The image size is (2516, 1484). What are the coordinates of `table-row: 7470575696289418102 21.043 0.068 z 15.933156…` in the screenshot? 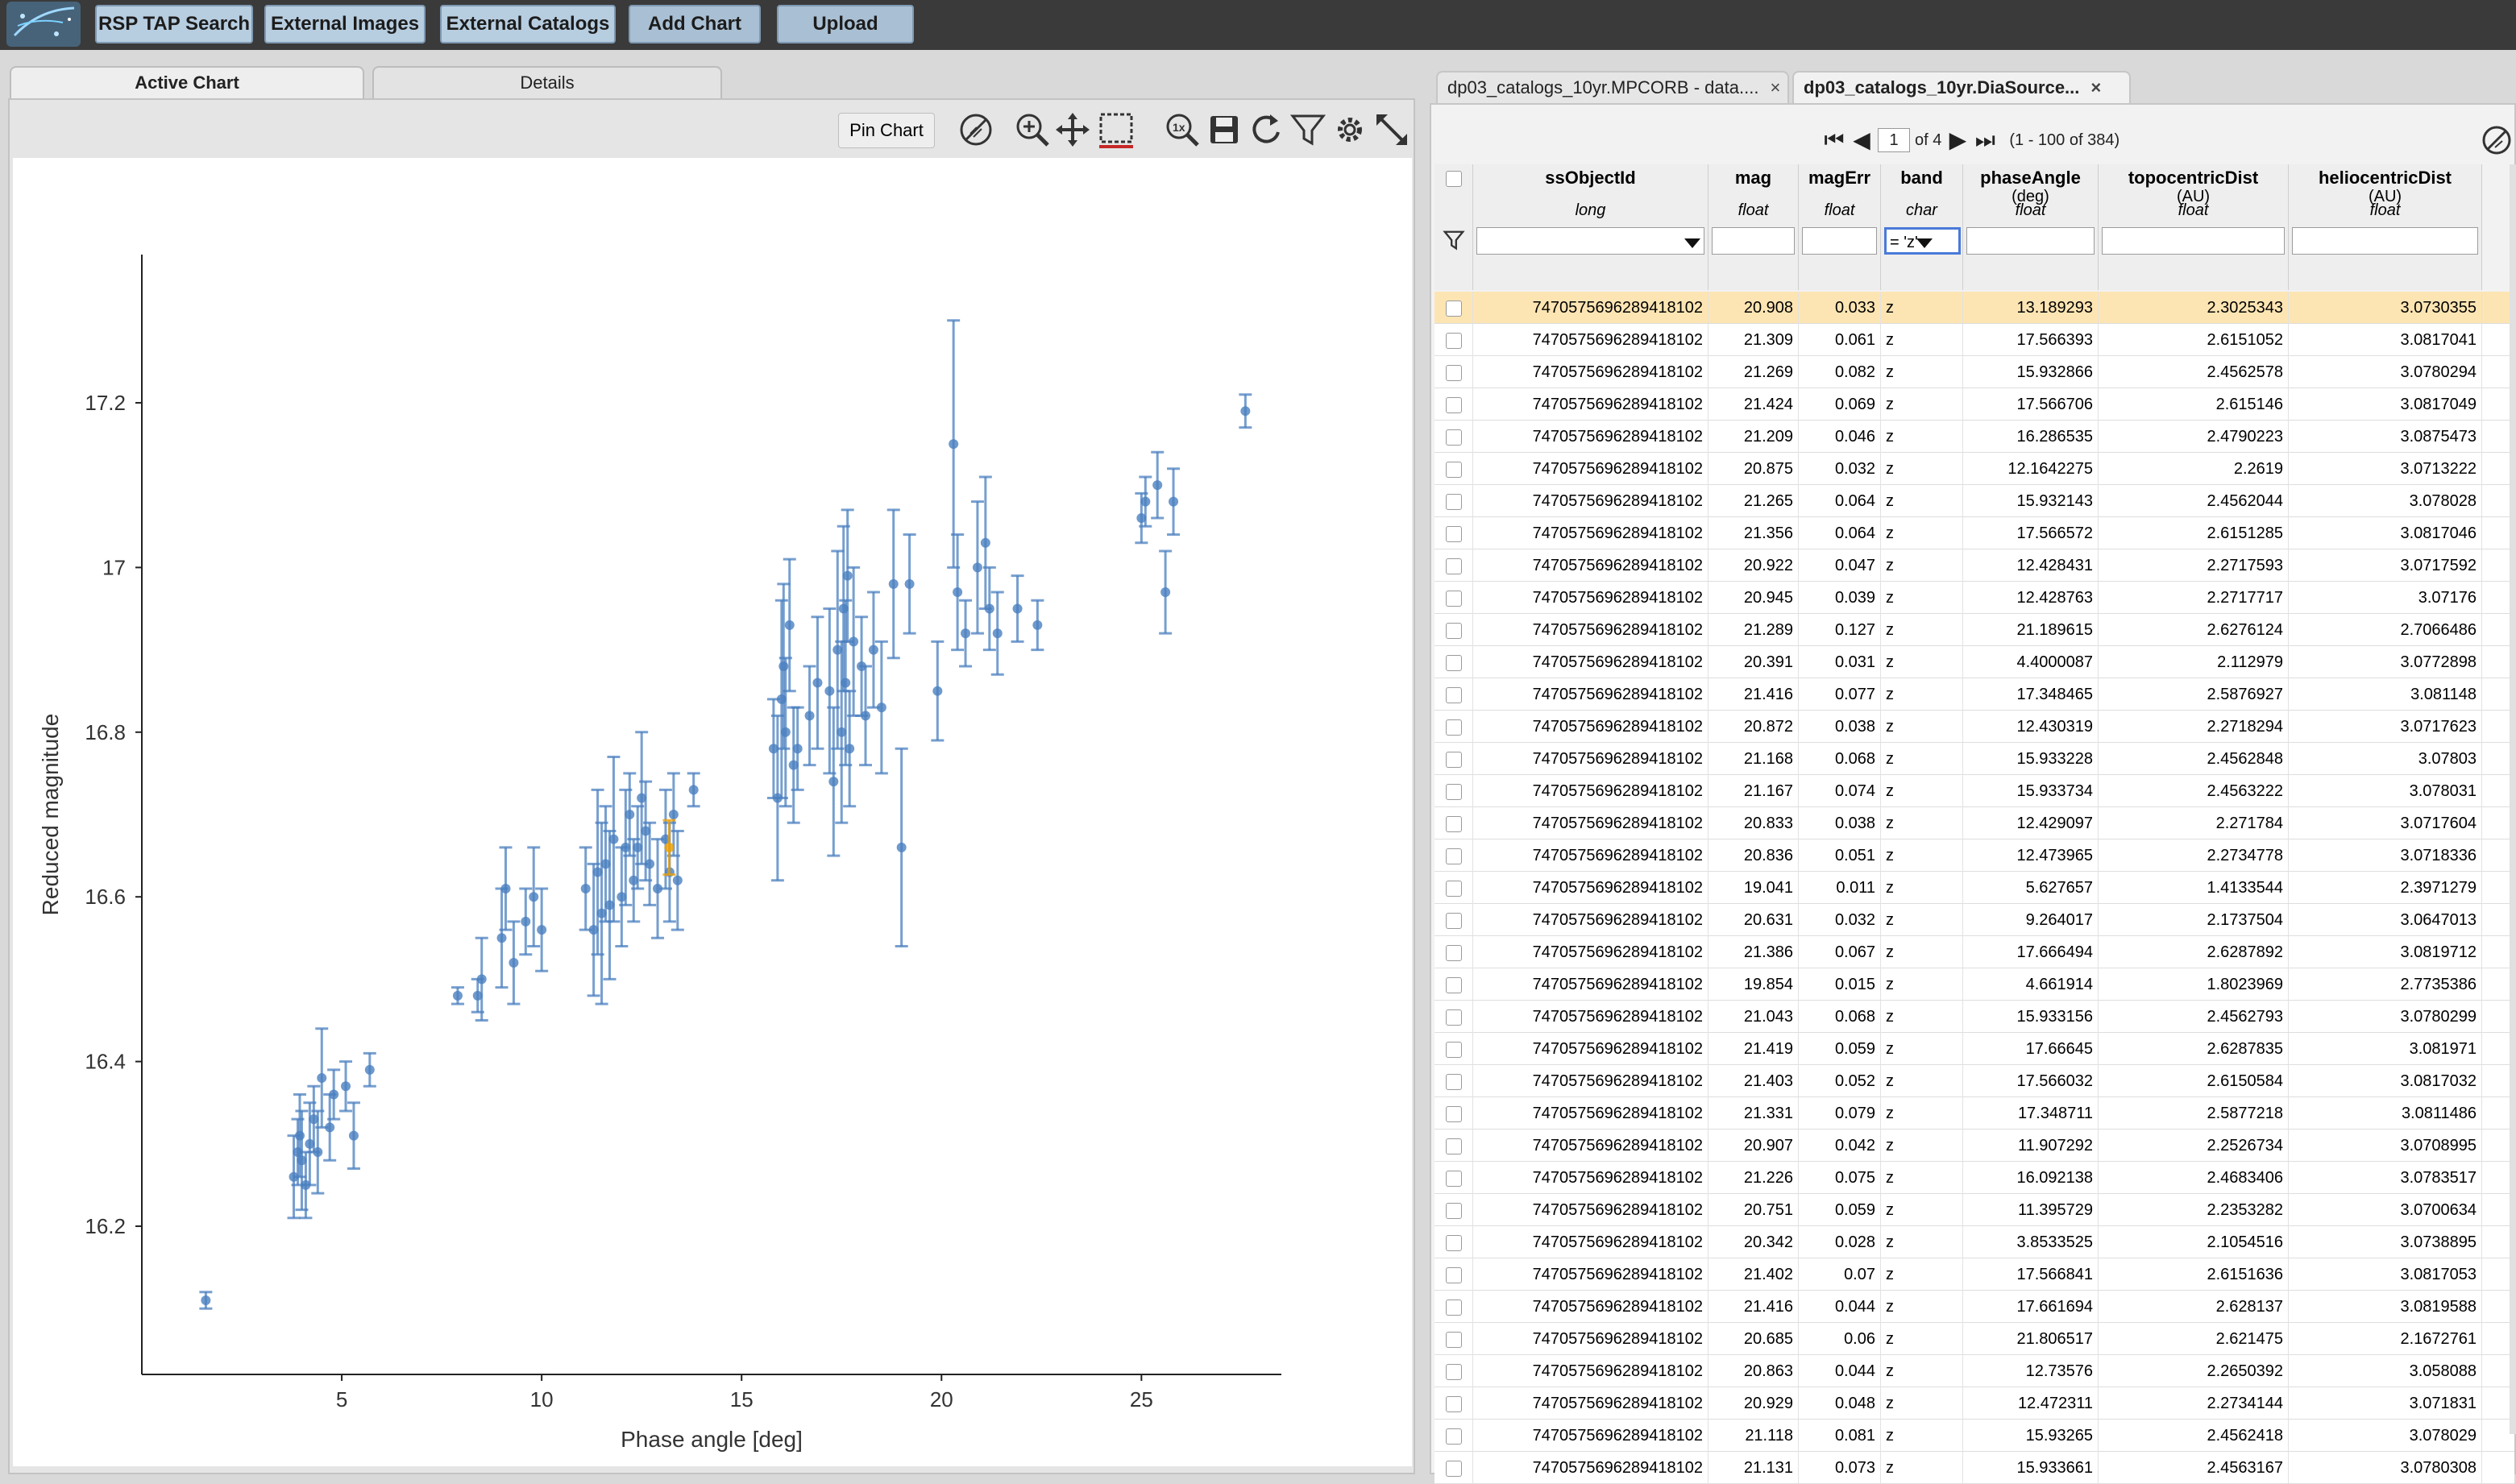 It's located at (1974, 1017).